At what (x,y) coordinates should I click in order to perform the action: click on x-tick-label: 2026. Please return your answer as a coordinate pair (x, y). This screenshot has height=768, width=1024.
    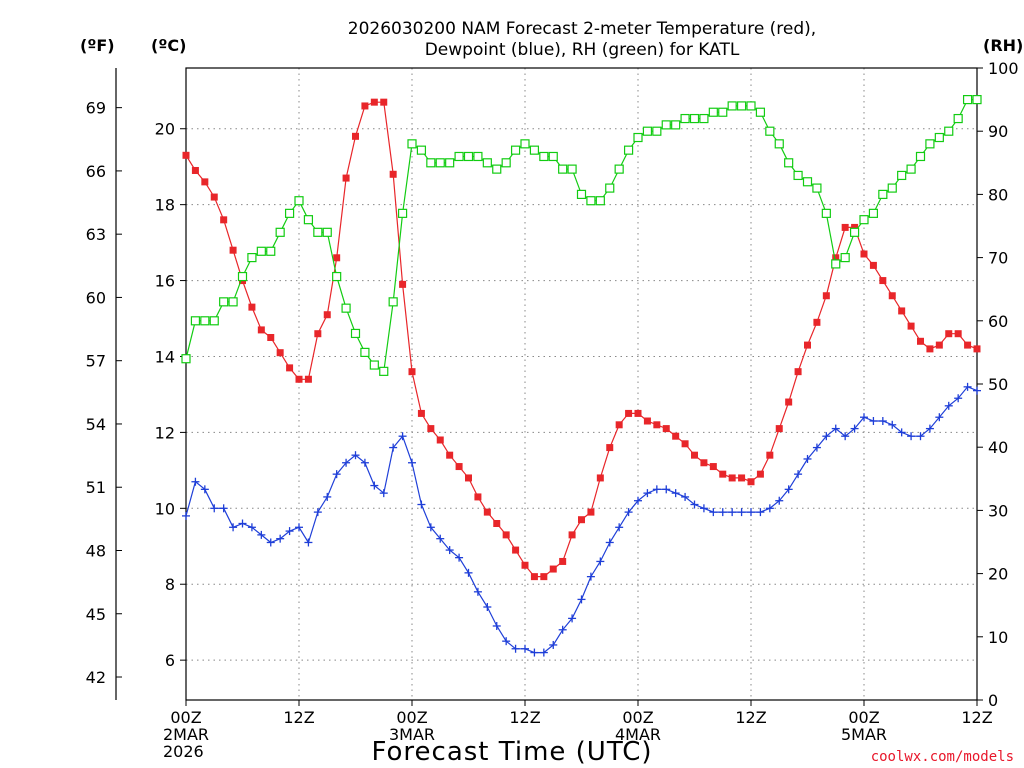
    Looking at the image, I should click on (183, 751).